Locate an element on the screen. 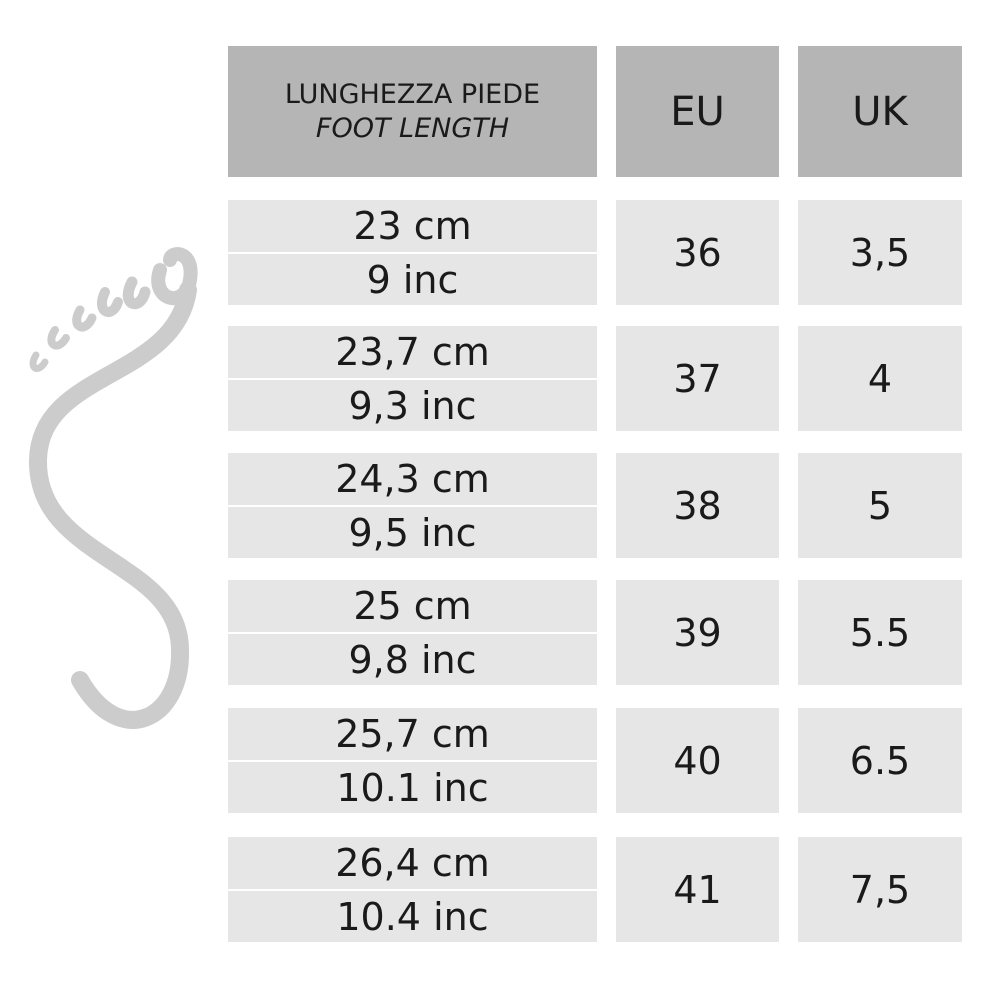 This screenshot has height=1000, width=1000. header-foot-length: LUNGHEZZA PIEDE FOOT LENGTH is located at coordinates (412, 111).